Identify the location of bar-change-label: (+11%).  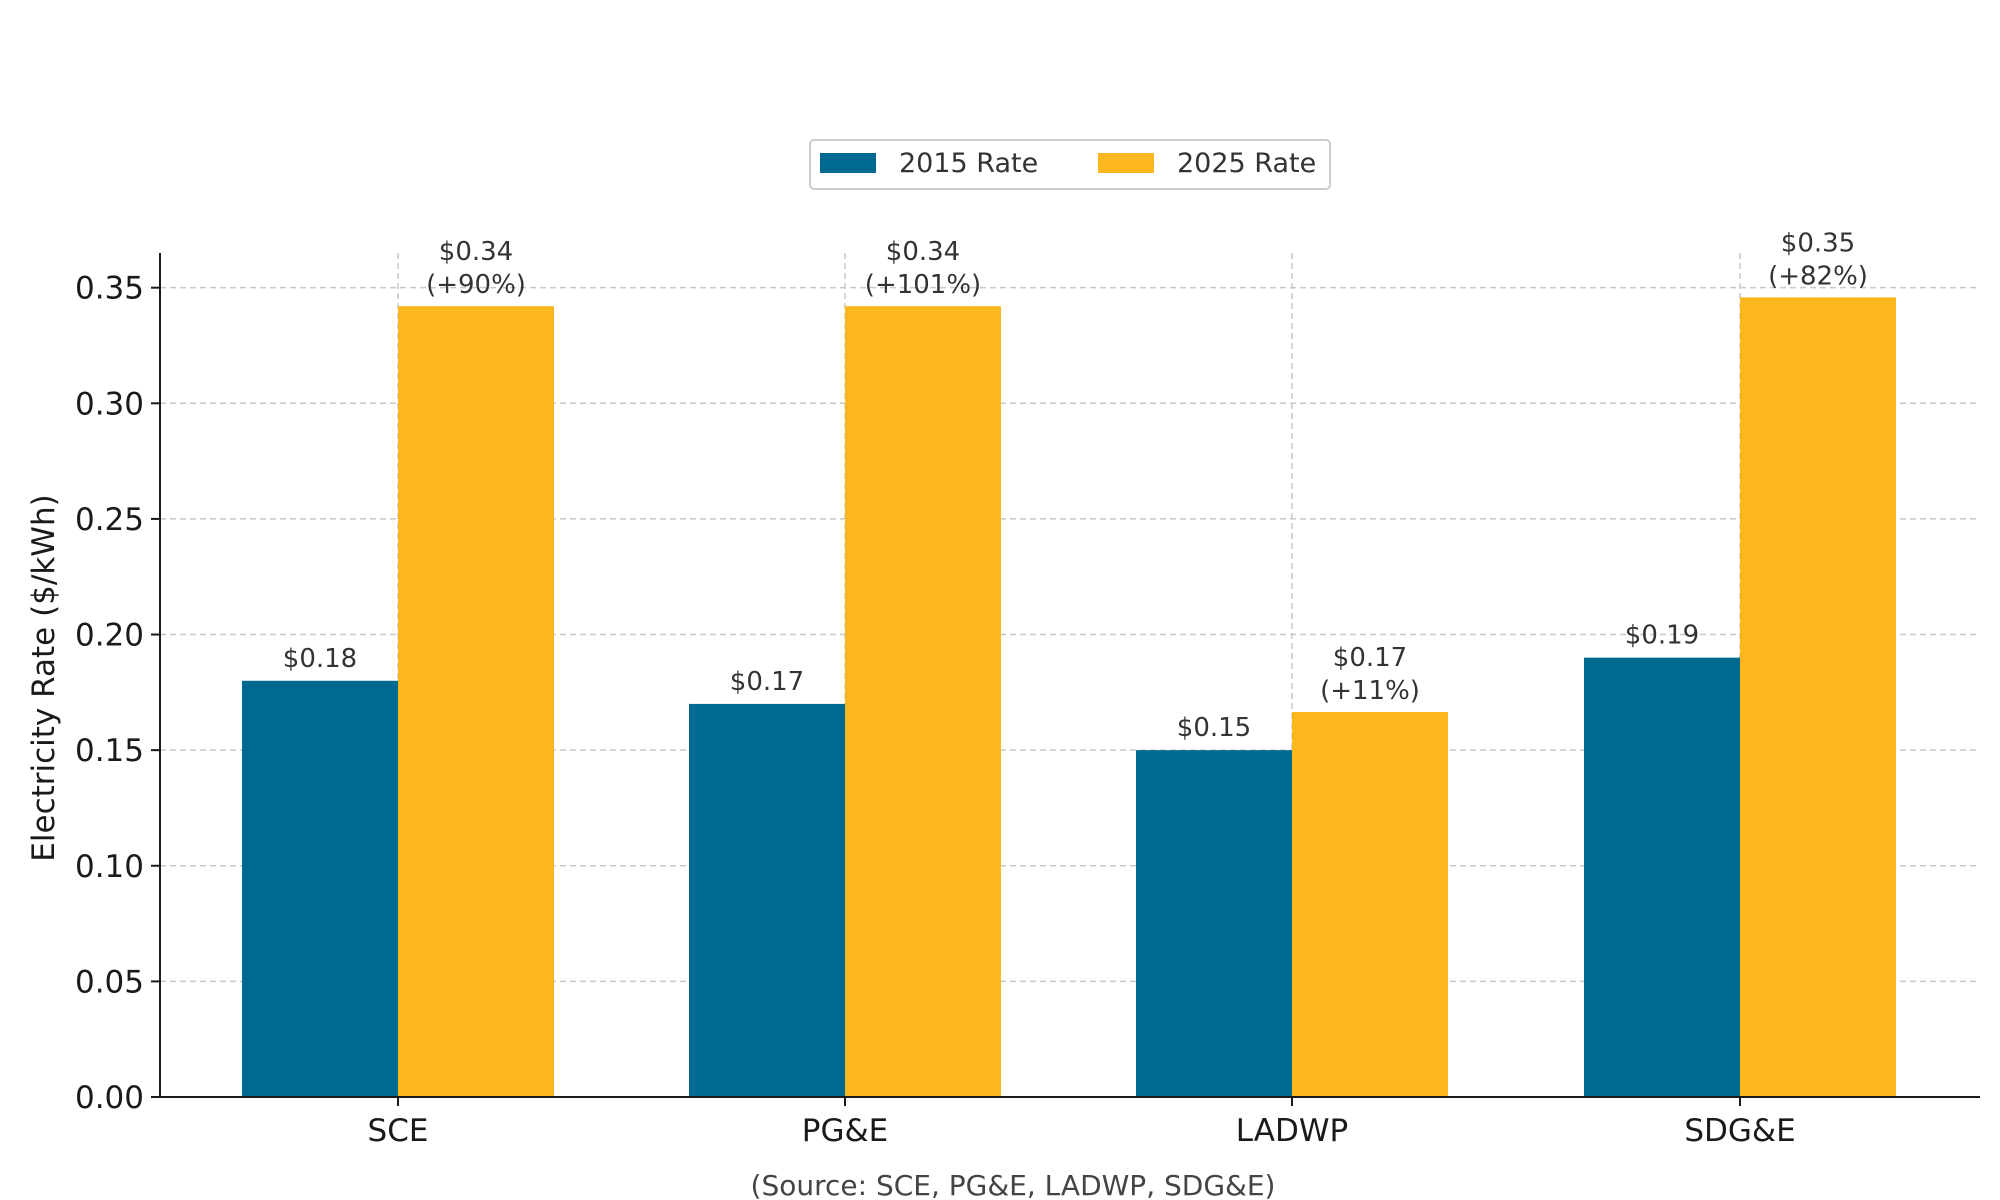
(1370, 691).